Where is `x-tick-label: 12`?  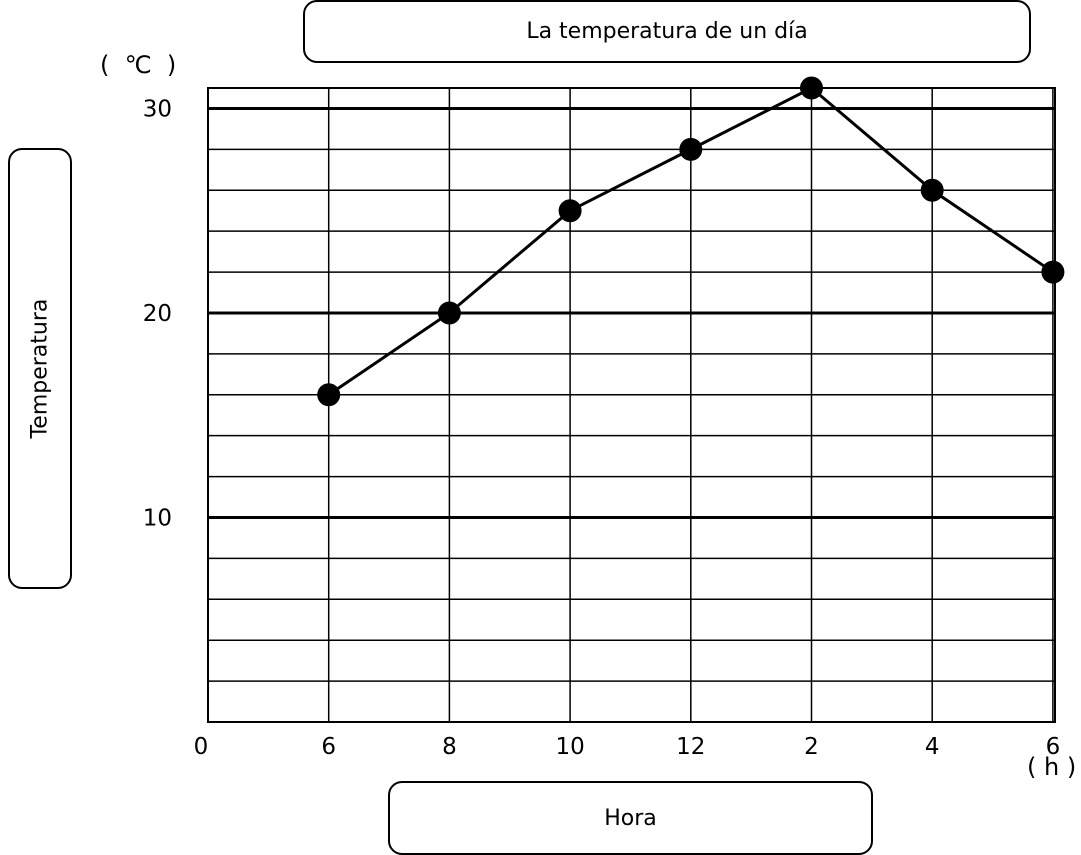
x-tick-label: 12 is located at coordinates (690, 747).